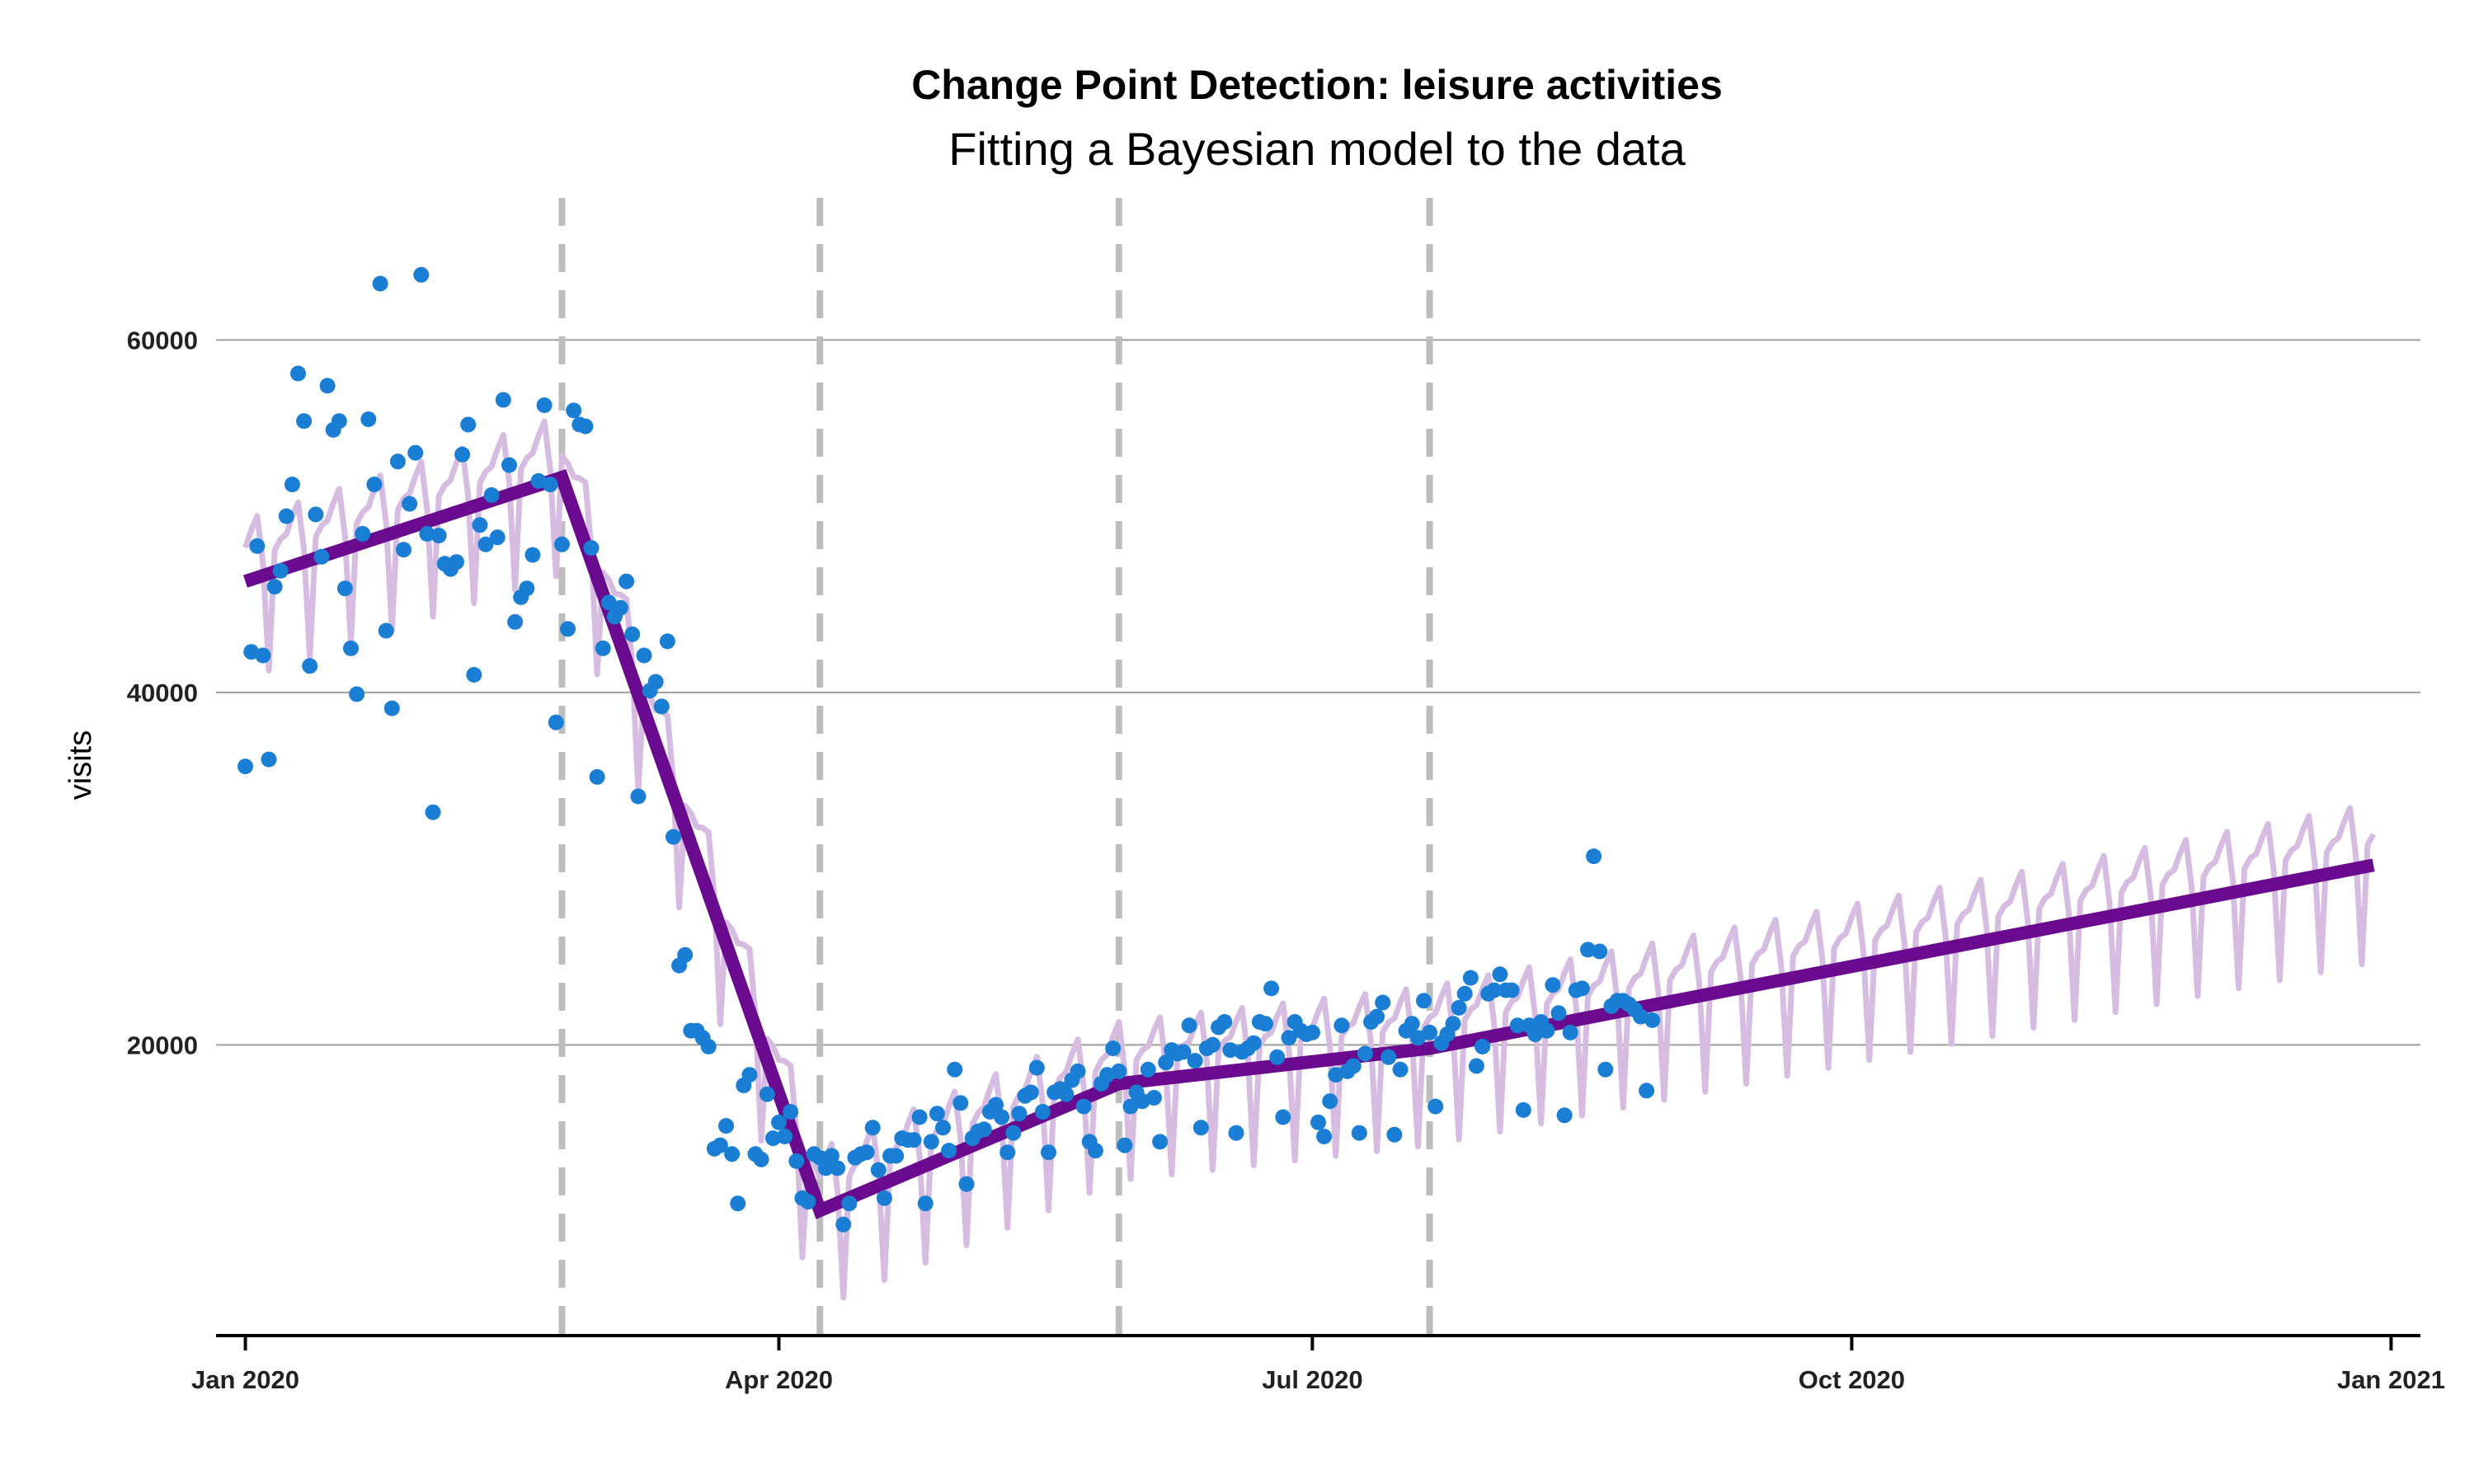 The image size is (2474, 1484). Describe the element at coordinates (162, 340) in the screenshot. I see `y-tick-label: 60000` at that location.